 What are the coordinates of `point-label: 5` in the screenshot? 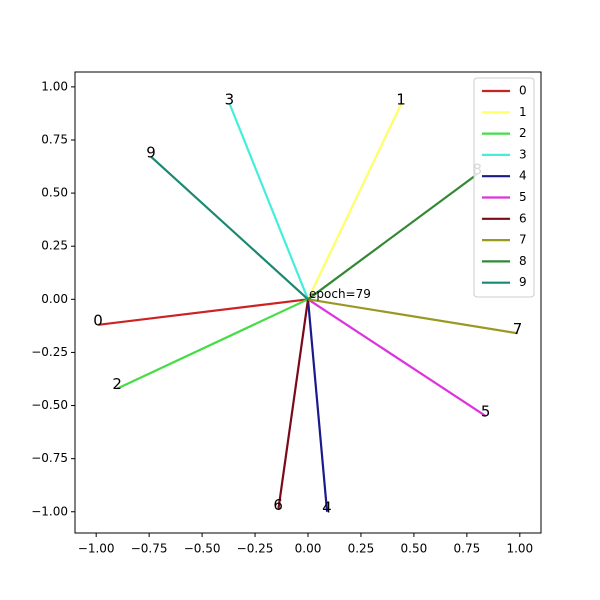 It's located at (486, 412).